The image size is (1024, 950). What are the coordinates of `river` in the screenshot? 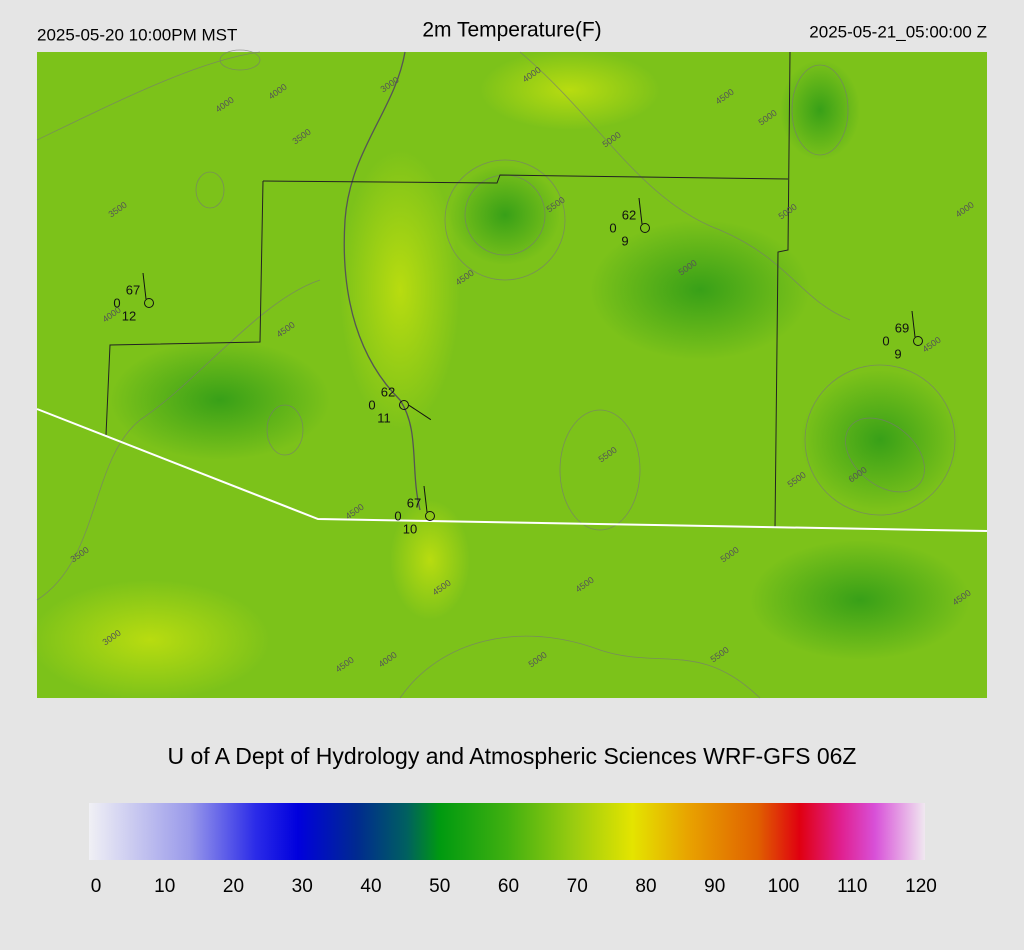 It's located at (382, 281).